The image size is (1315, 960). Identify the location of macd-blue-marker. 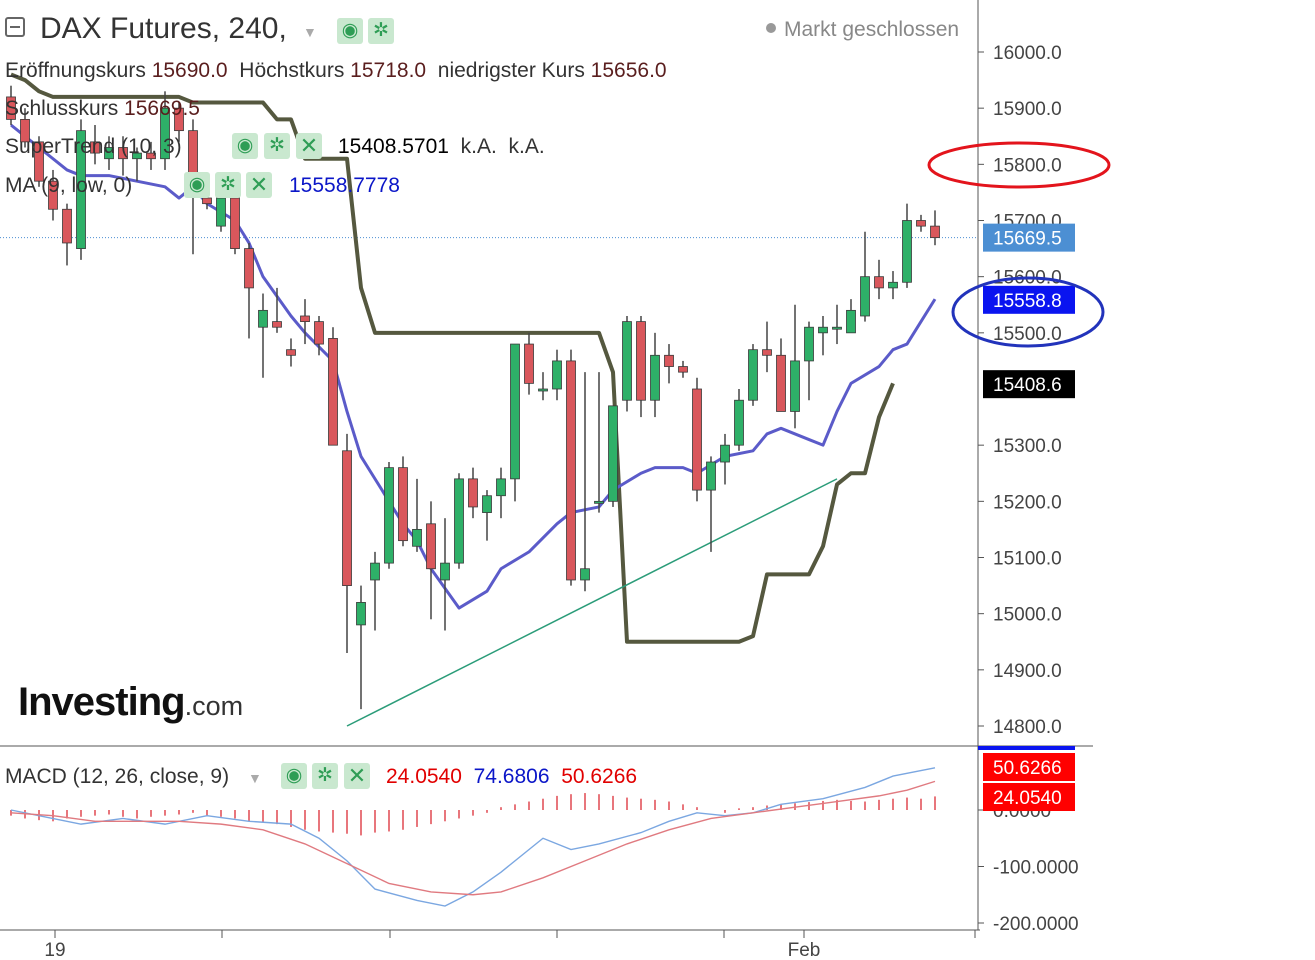
(1026, 748).